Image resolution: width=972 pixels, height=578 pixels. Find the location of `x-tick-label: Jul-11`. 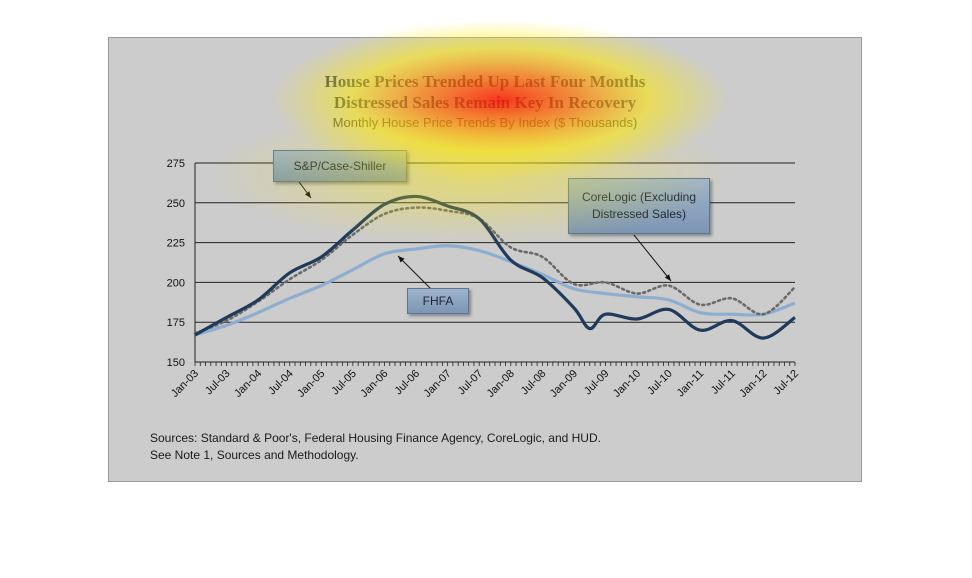

x-tick-label: Jul-11 is located at coordinates (723, 382).